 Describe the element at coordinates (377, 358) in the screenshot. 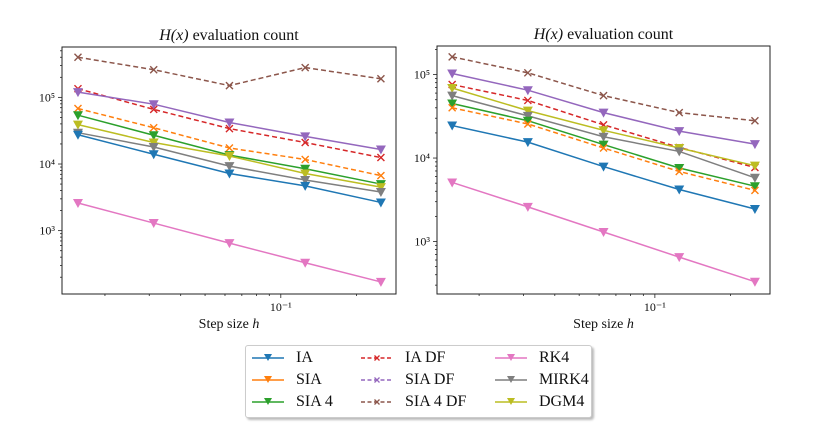

I see `legend-line-ia-df` at that location.